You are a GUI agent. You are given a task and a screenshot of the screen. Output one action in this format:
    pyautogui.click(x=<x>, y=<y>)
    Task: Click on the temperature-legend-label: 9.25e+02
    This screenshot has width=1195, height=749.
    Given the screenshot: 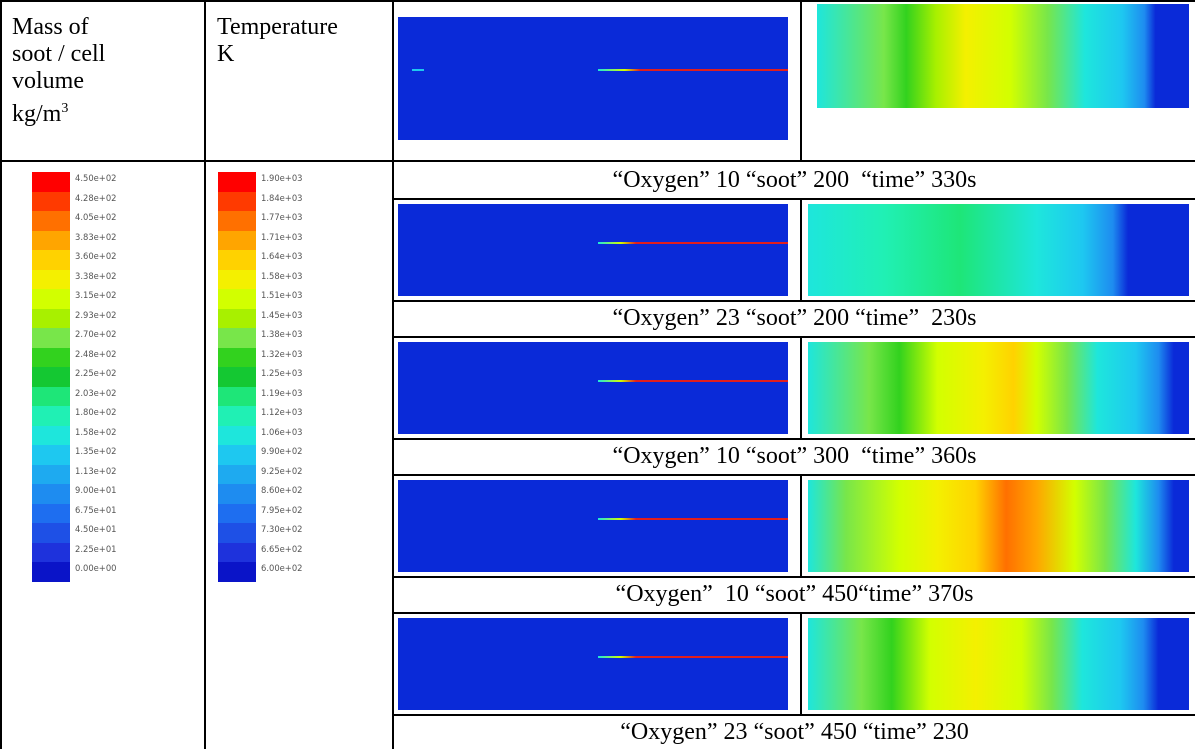 What is the action you would take?
    pyautogui.click(x=282, y=470)
    